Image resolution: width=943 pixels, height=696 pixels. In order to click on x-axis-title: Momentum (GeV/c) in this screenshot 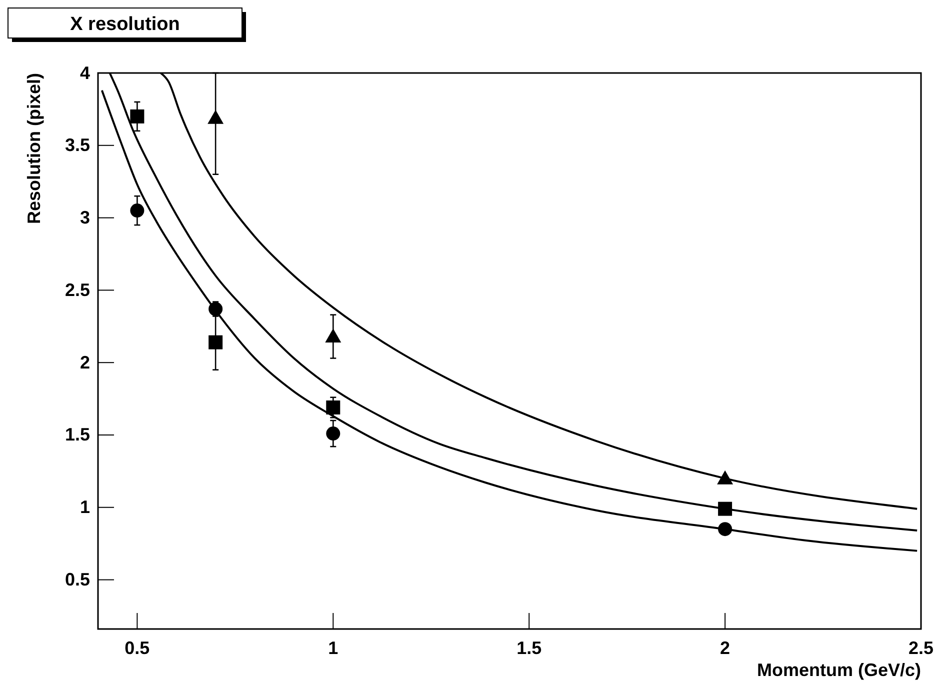, I will do `click(839, 670)`.